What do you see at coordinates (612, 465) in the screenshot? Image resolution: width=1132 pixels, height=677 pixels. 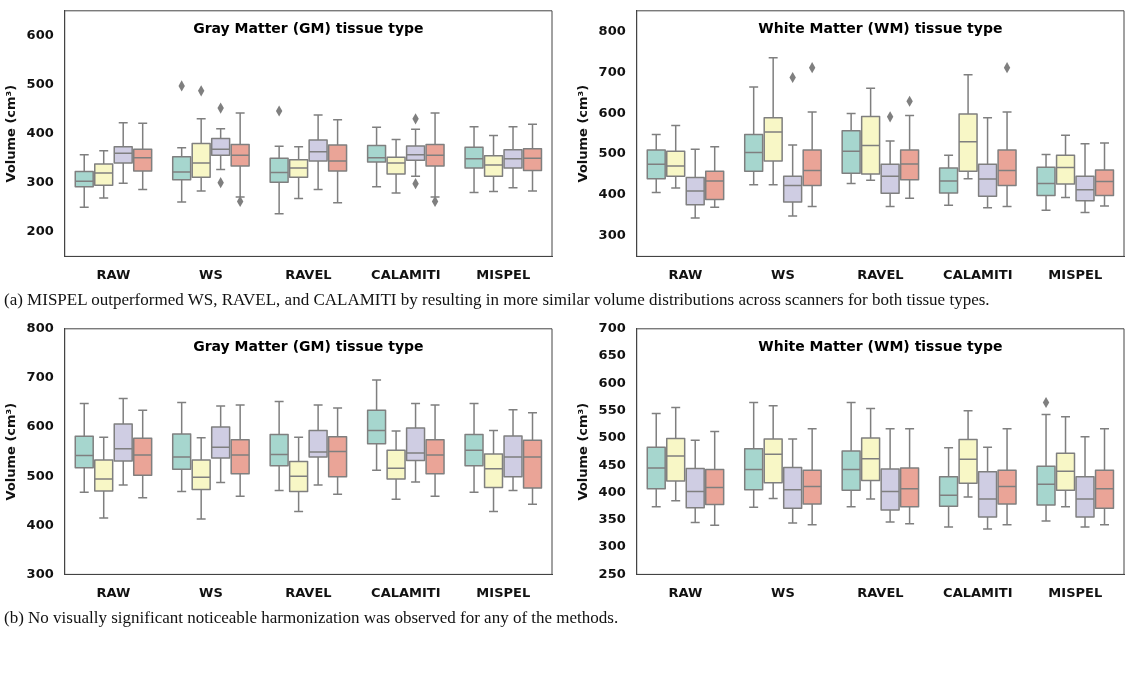 I see `y-tick-label: 450` at bounding box center [612, 465].